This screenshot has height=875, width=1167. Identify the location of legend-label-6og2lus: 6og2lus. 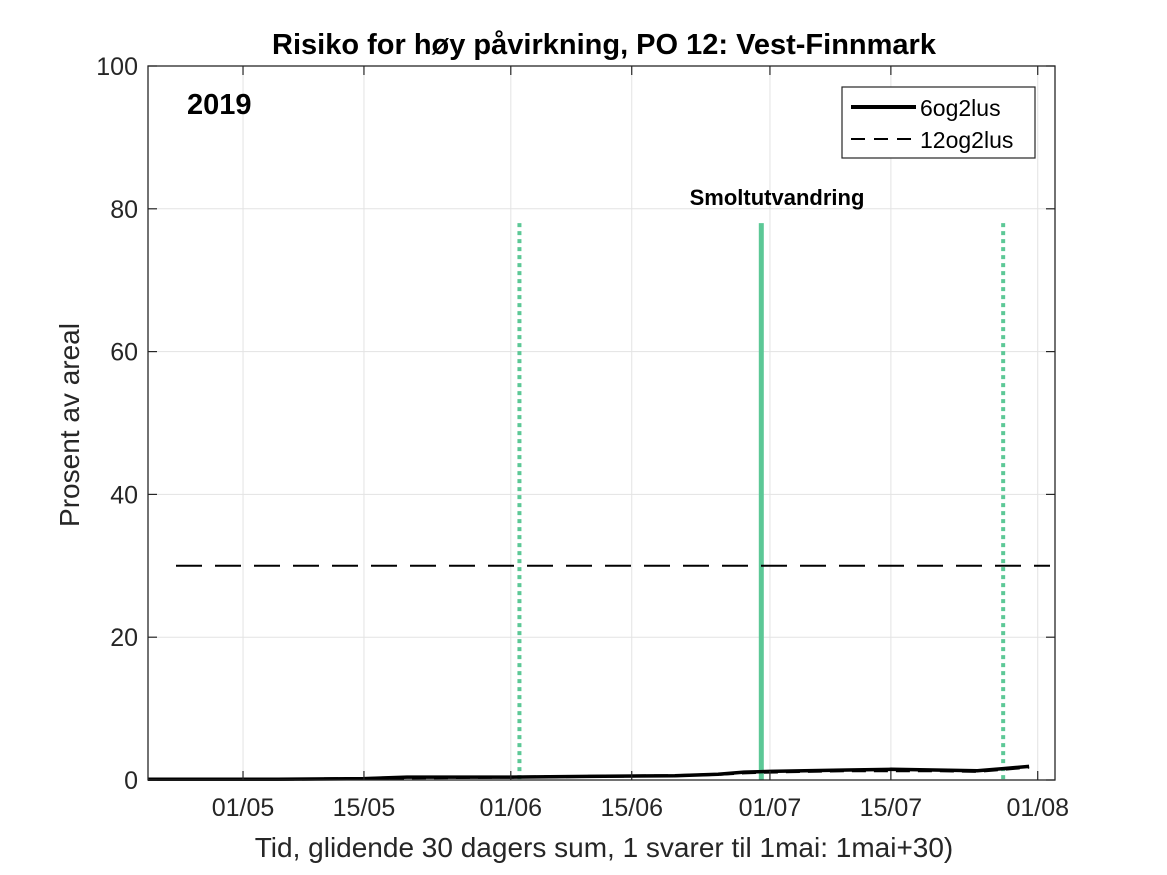
(960, 108).